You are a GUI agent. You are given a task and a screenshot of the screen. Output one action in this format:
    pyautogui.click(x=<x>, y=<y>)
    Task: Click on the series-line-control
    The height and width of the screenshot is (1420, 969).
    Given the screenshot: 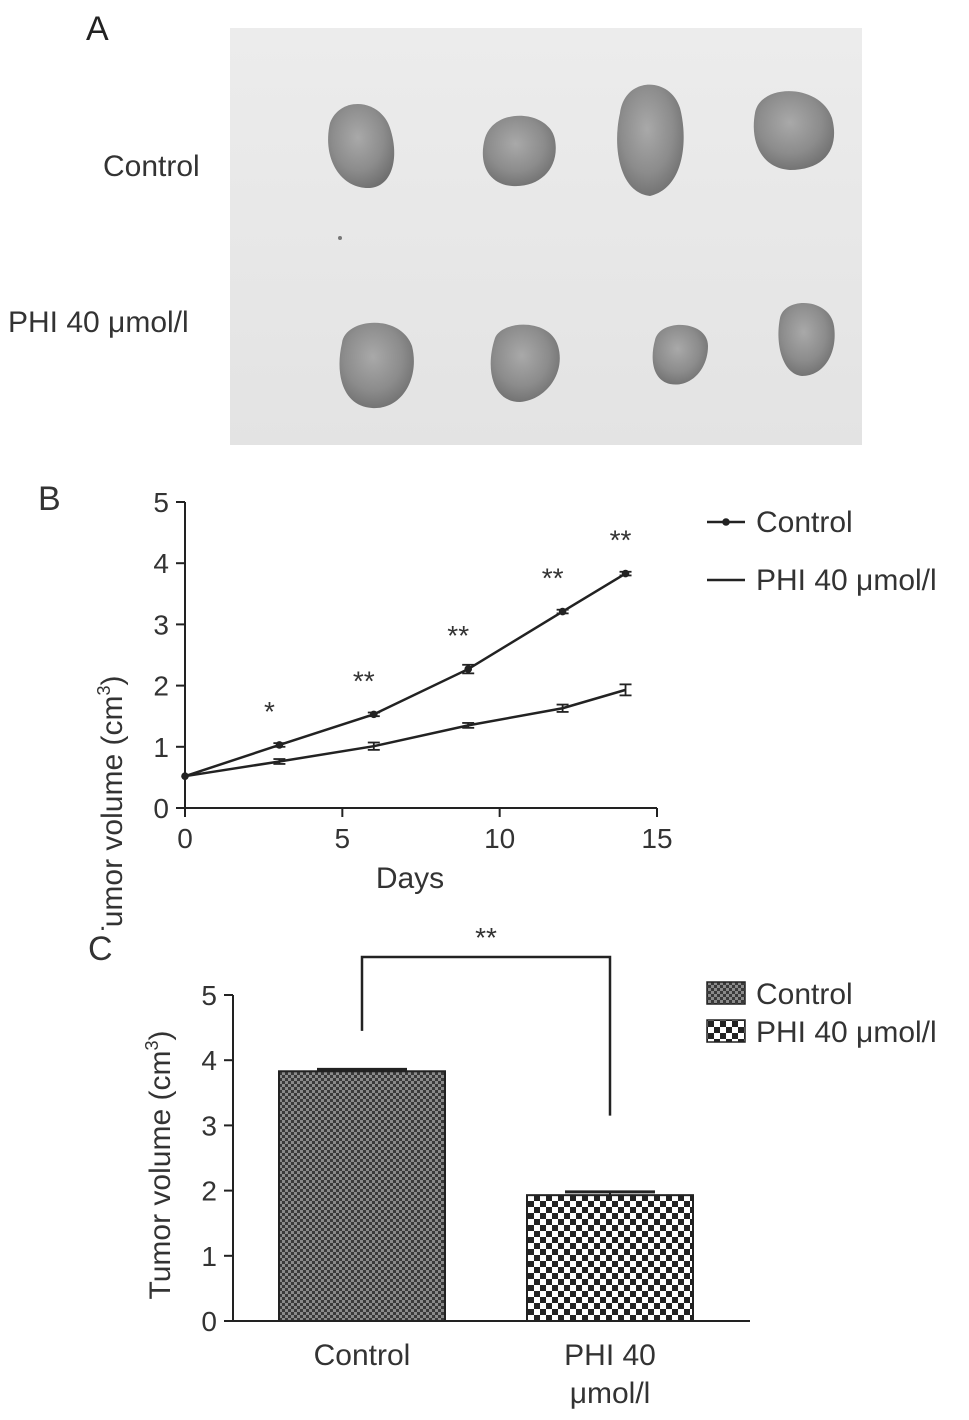 What is the action you would take?
    pyautogui.click(x=405, y=675)
    